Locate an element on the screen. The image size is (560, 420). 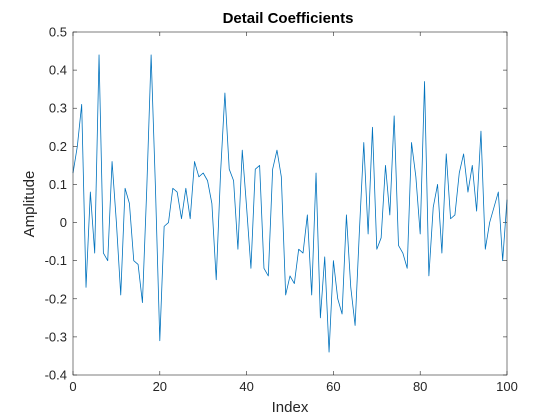
x-axis-label: Index is located at coordinates (290, 407).